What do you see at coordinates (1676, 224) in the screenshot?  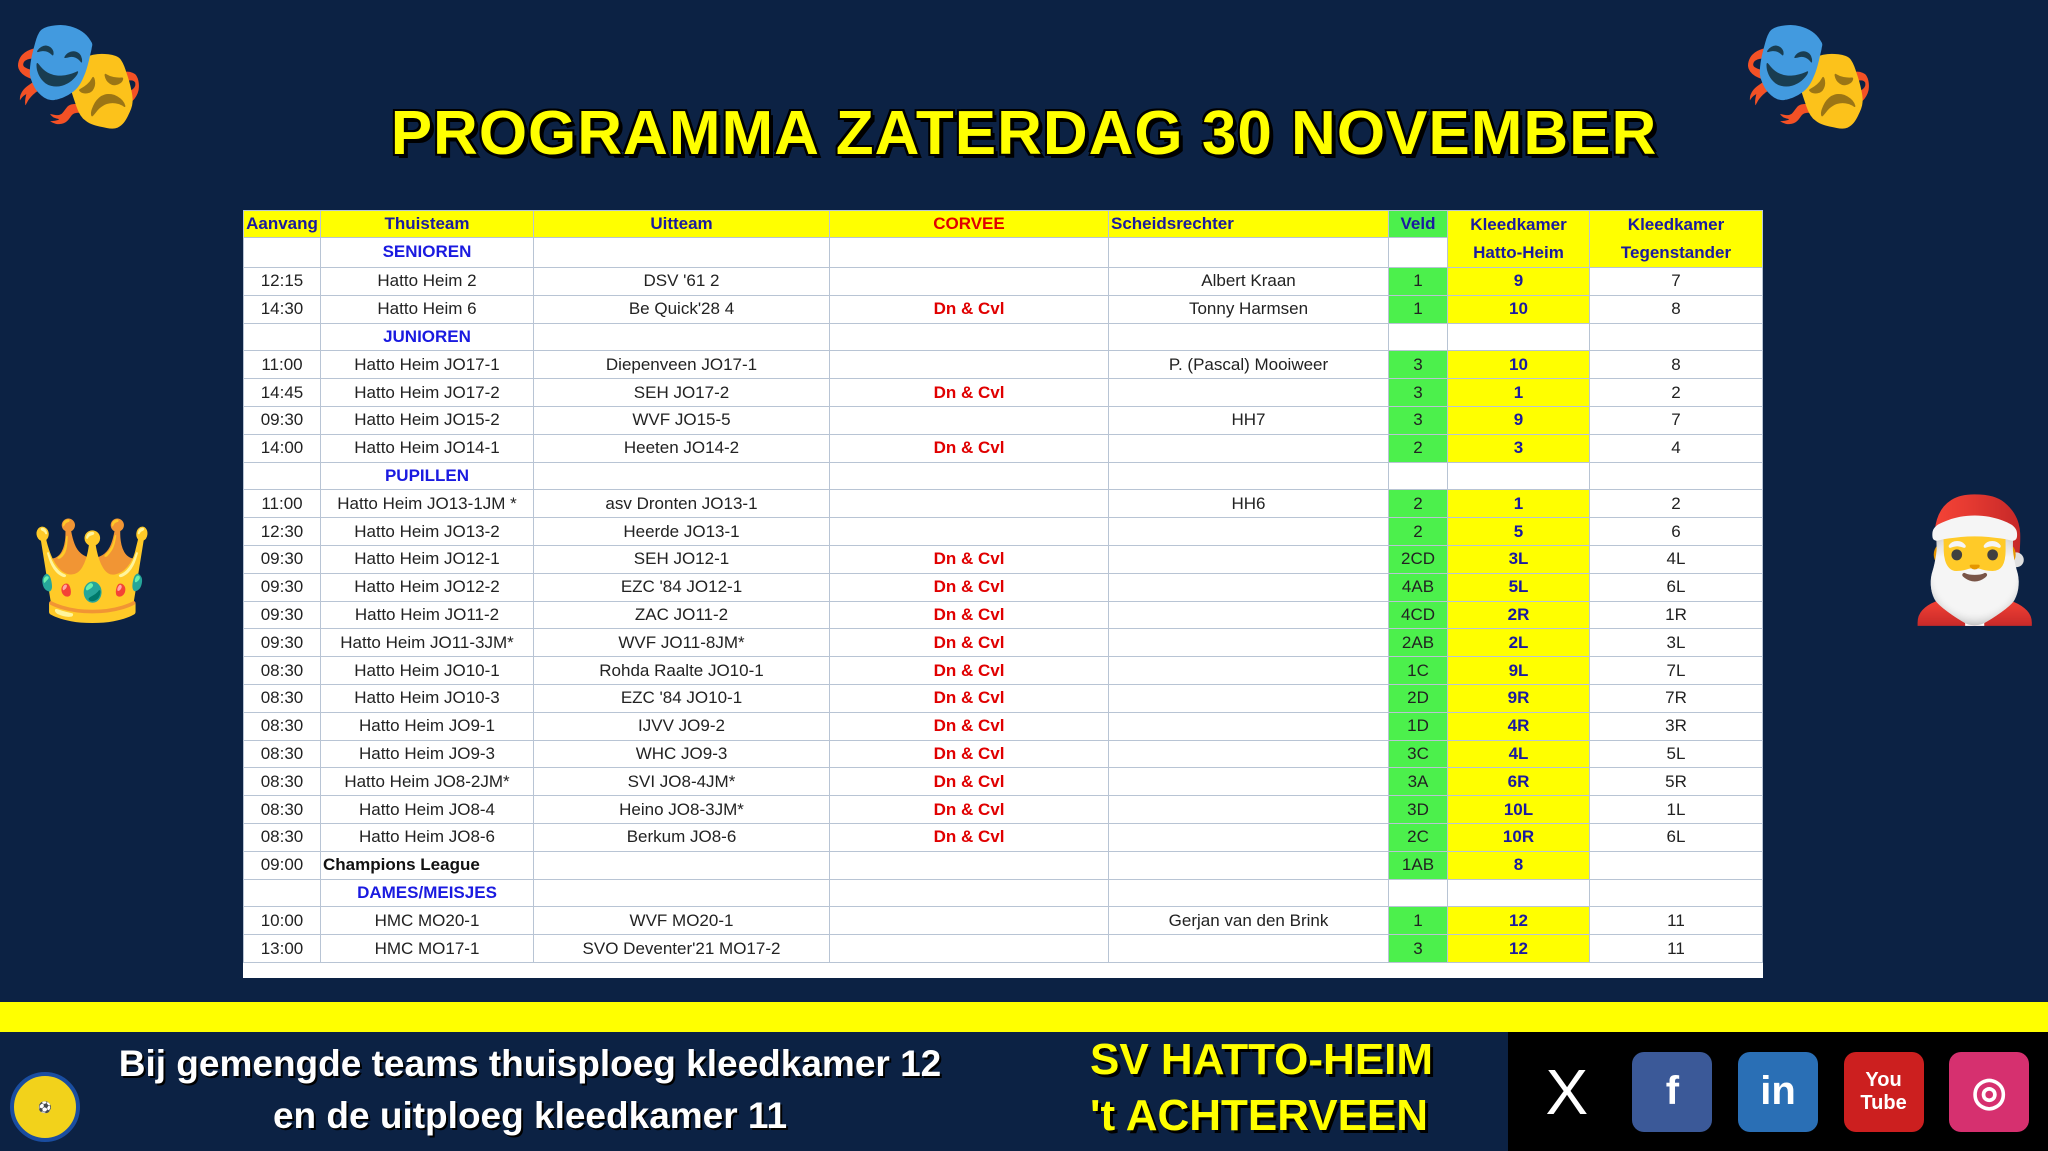 I see `header-kk-away-line1: Kleedkamer` at bounding box center [1676, 224].